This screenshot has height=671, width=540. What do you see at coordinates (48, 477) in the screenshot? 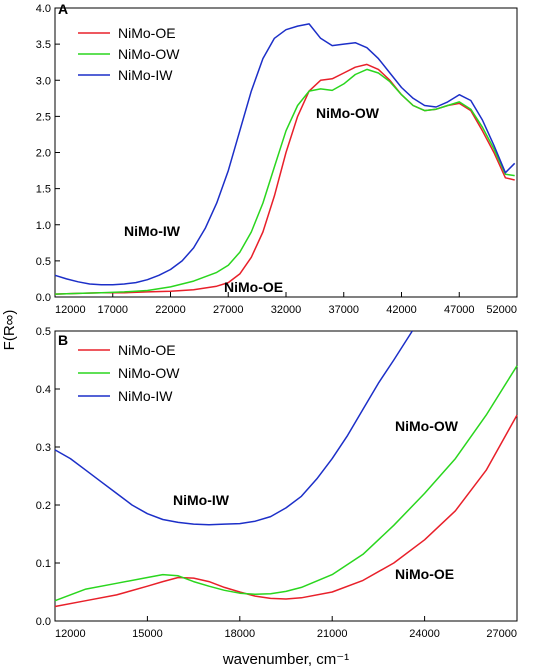
I see `panel-b-y-ticks: 0.0 0.1 0.2 0.3 0.4 0.5` at bounding box center [48, 477].